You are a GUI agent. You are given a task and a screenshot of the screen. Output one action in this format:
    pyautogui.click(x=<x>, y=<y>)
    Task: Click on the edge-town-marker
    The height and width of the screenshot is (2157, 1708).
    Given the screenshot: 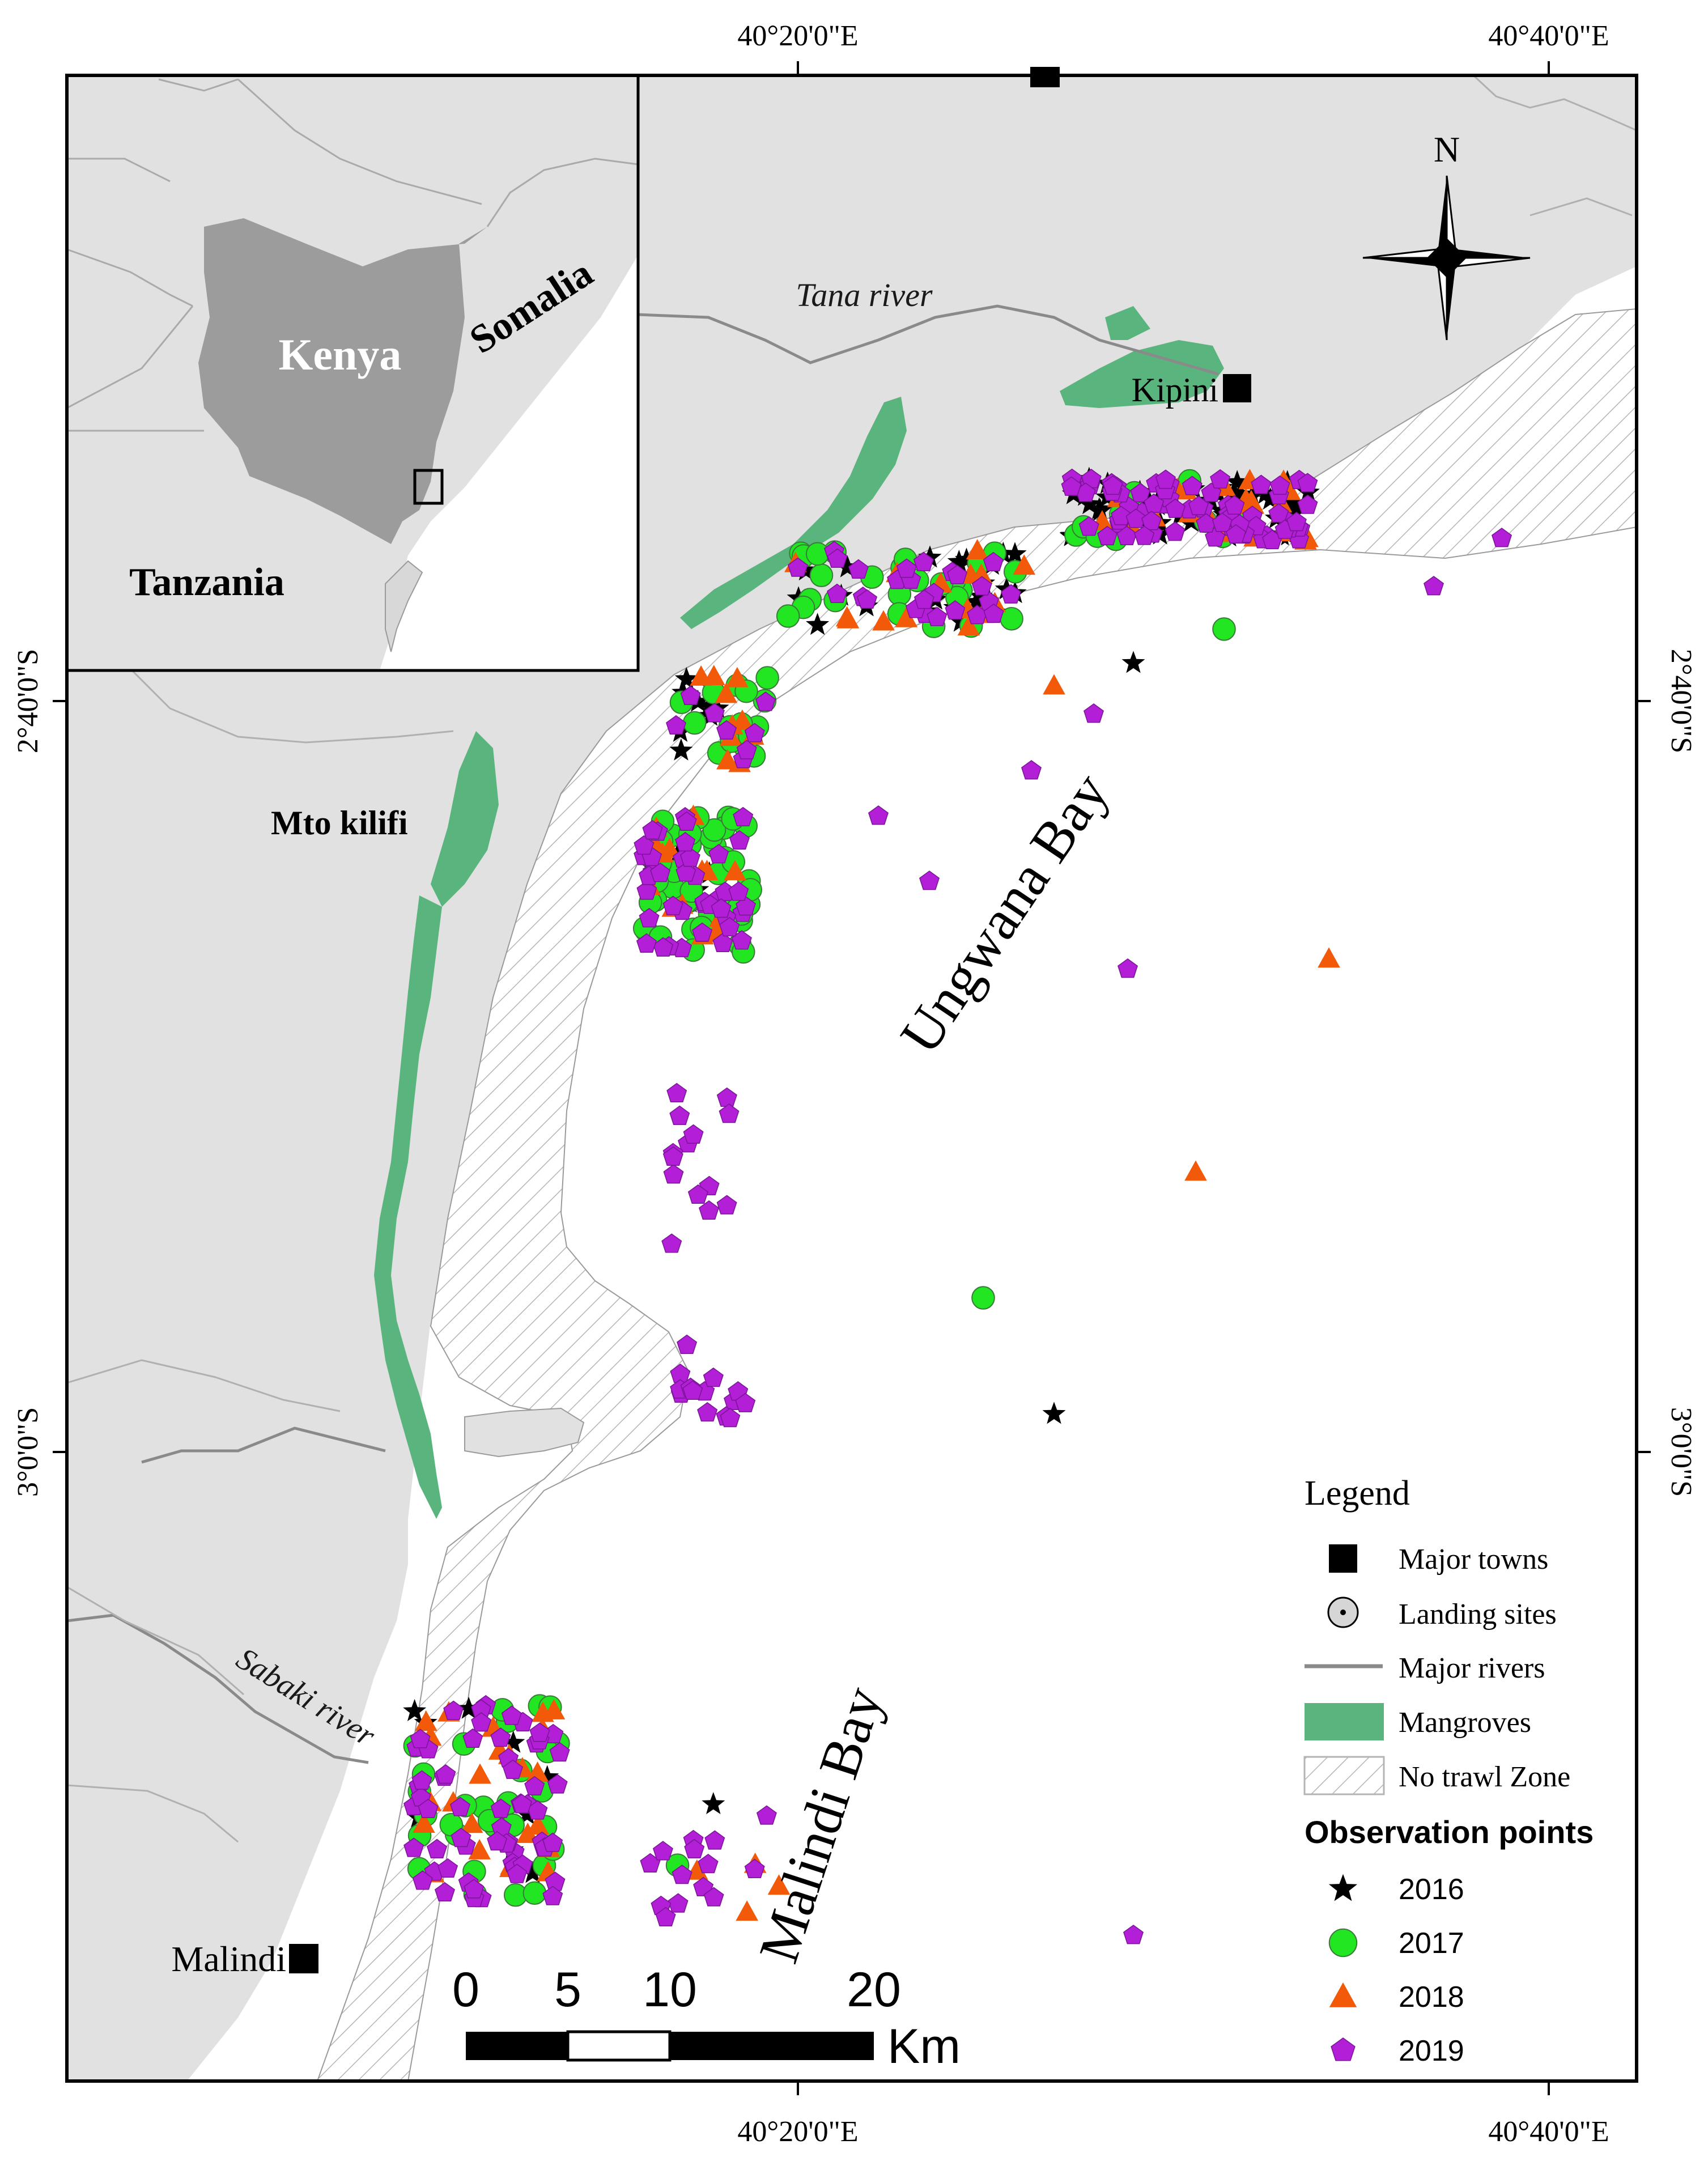 What is the action you would take?
    pyautogui.click(x=1045, y=77)
    